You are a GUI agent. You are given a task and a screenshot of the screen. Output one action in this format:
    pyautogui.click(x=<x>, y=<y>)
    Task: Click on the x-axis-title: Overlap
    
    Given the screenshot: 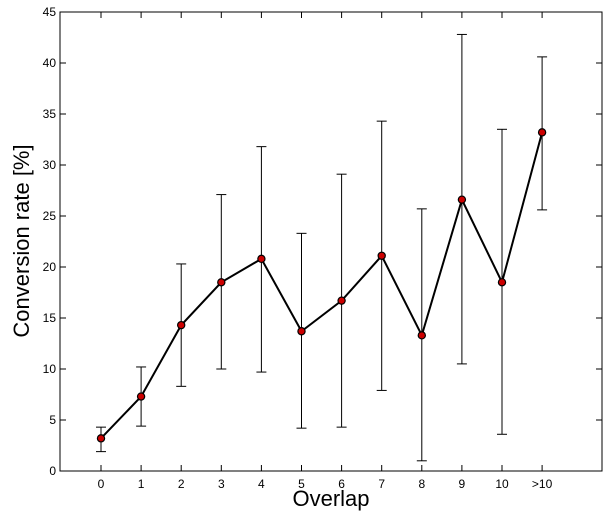 What is the action you would take?
    pyautogui.click(x=330, y=498)
    